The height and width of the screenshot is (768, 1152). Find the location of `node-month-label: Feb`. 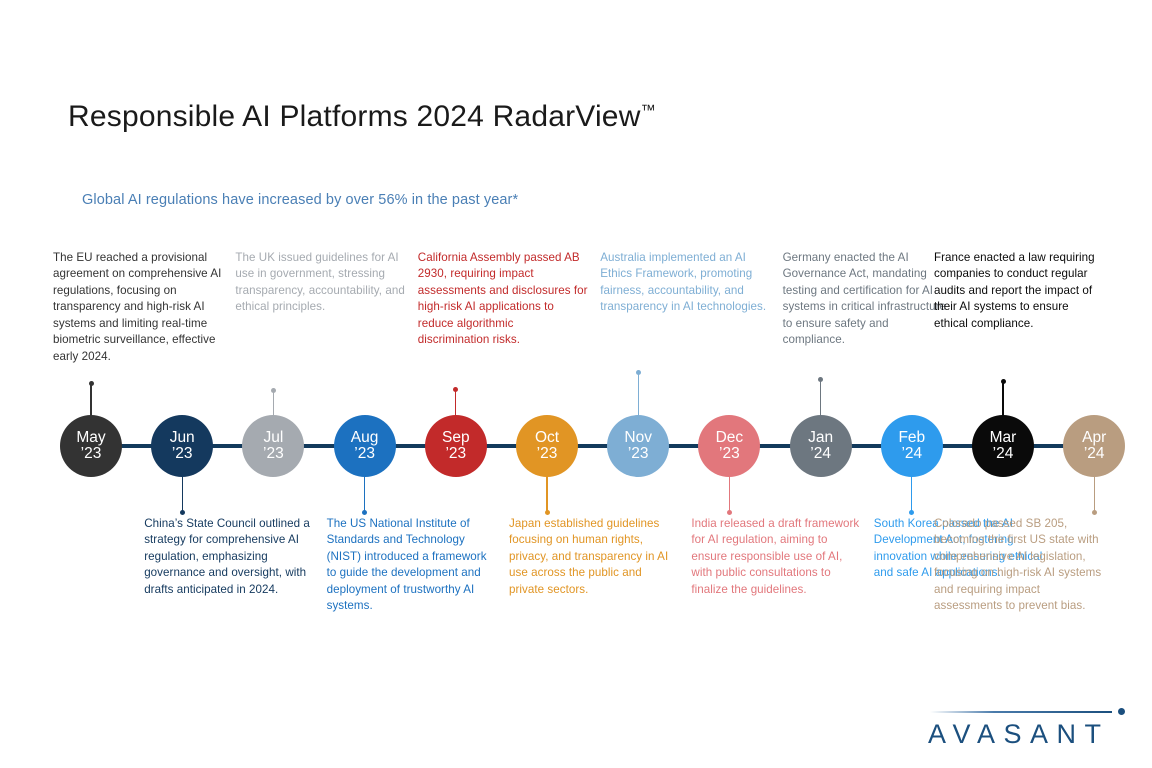

node-month-label: Feb is located at coordinates (912, 437).